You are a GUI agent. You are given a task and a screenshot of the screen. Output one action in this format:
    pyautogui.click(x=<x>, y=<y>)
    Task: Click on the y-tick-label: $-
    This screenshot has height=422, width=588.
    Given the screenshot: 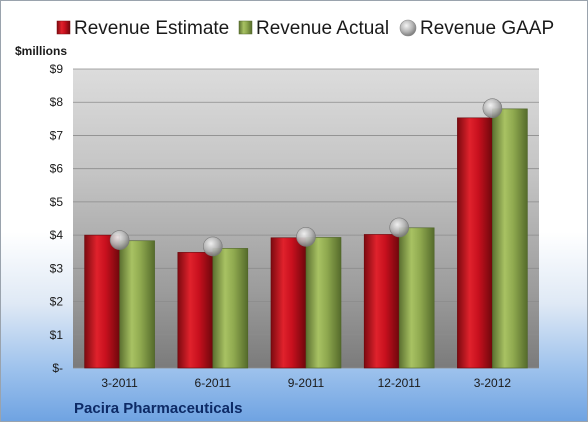 What is the action you would take?
    pyautogui.click(x=57, y=368)
    